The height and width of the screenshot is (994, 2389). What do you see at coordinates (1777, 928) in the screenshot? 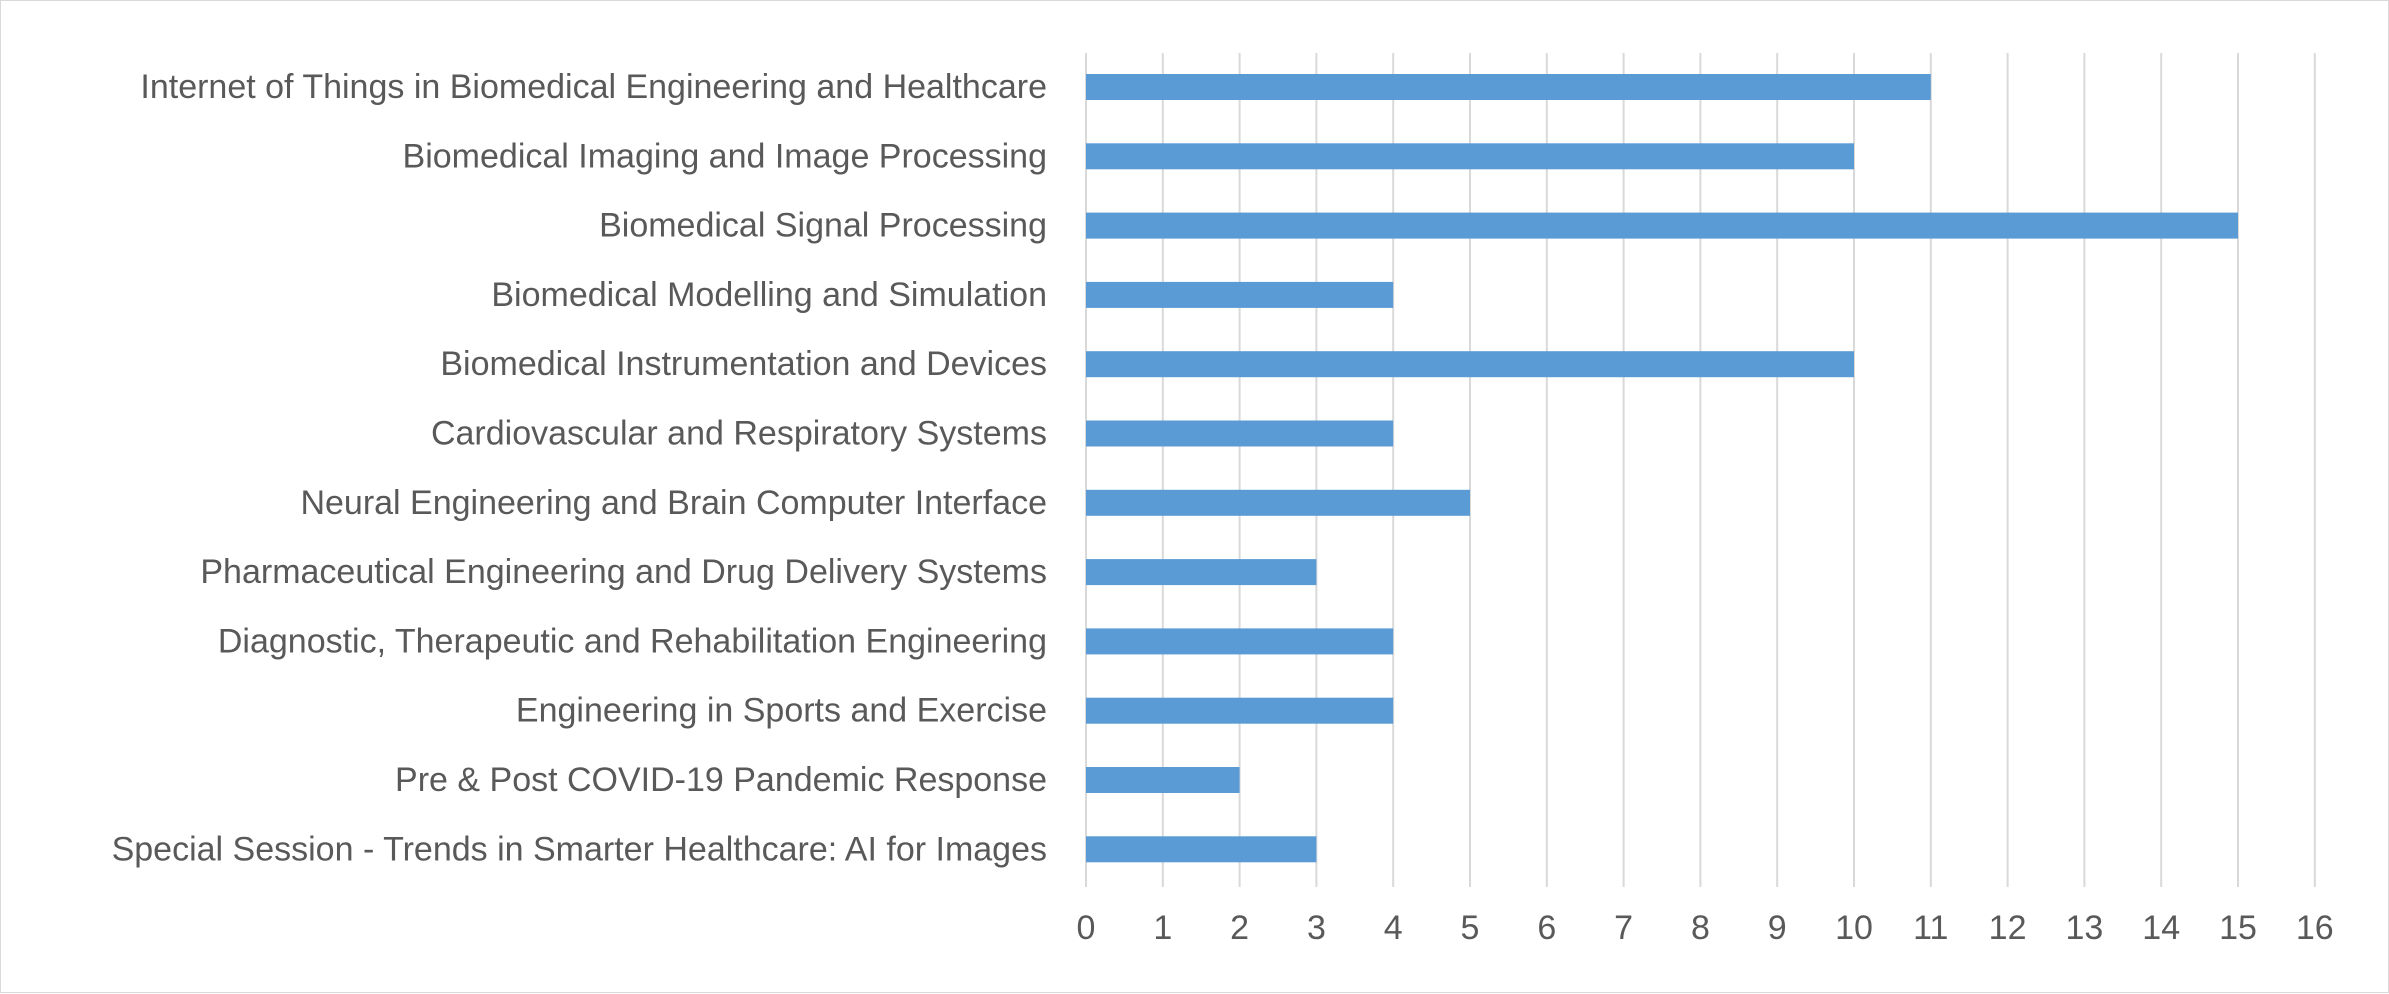
I see `x-tick-label-9: 9` at bounding box center [1777, 928].